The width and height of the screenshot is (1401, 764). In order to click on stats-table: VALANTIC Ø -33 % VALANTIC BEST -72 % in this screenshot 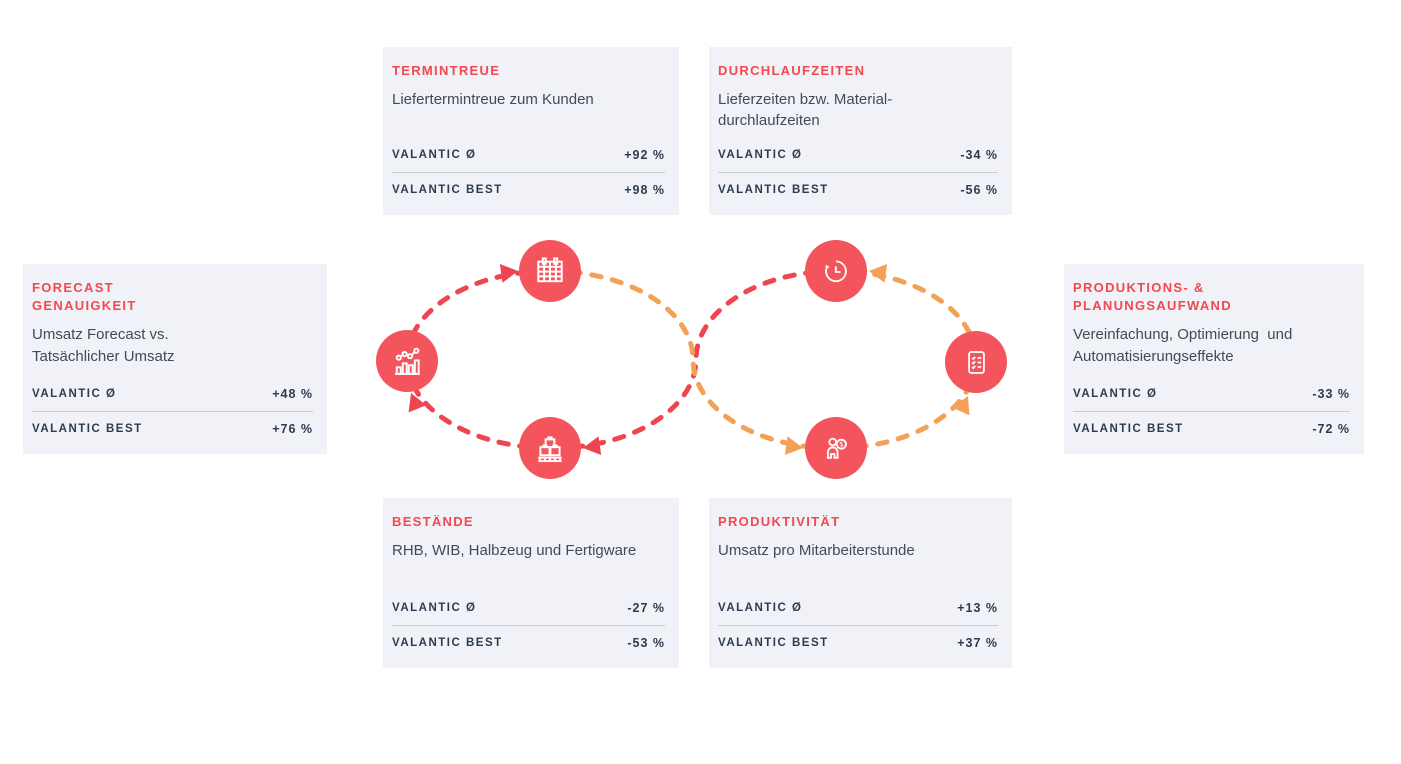, I will do `click(1211, 411)`.